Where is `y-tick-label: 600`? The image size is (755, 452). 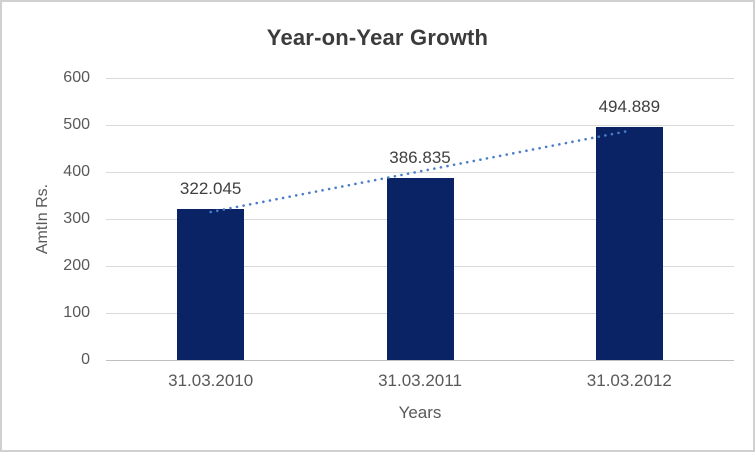 y-tick-label: 600 is located at coordinates (76, 77).